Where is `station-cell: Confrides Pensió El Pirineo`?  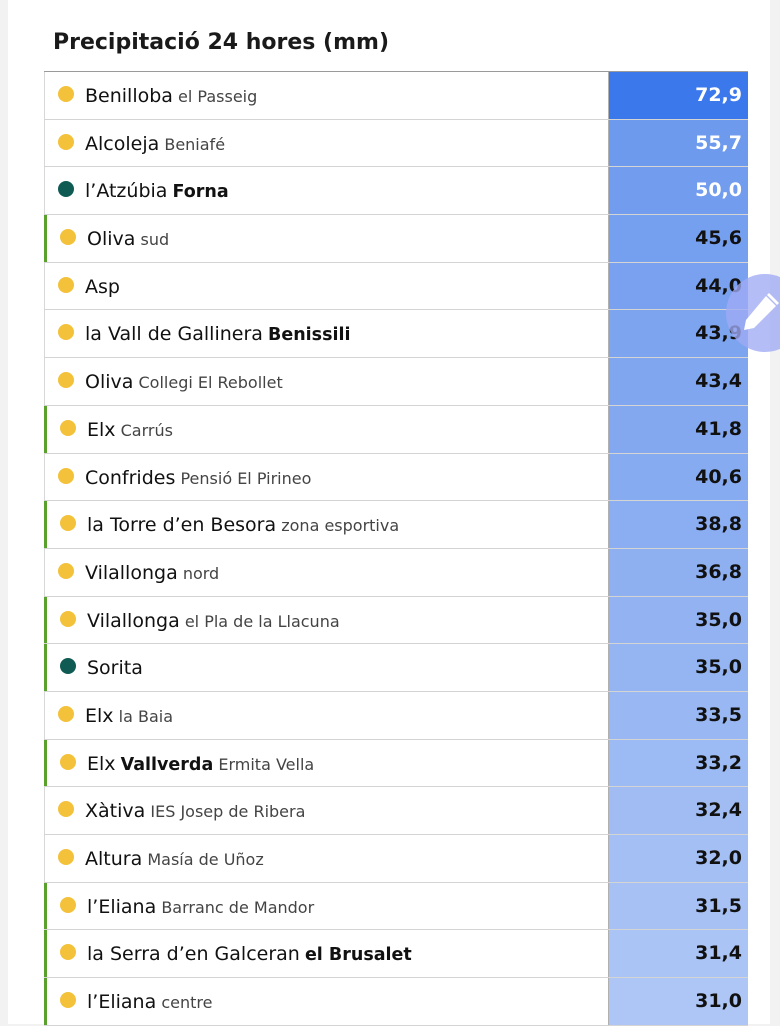 station-cell: Confrides Pensió El Pirineo is located at coordinates (326, 477).